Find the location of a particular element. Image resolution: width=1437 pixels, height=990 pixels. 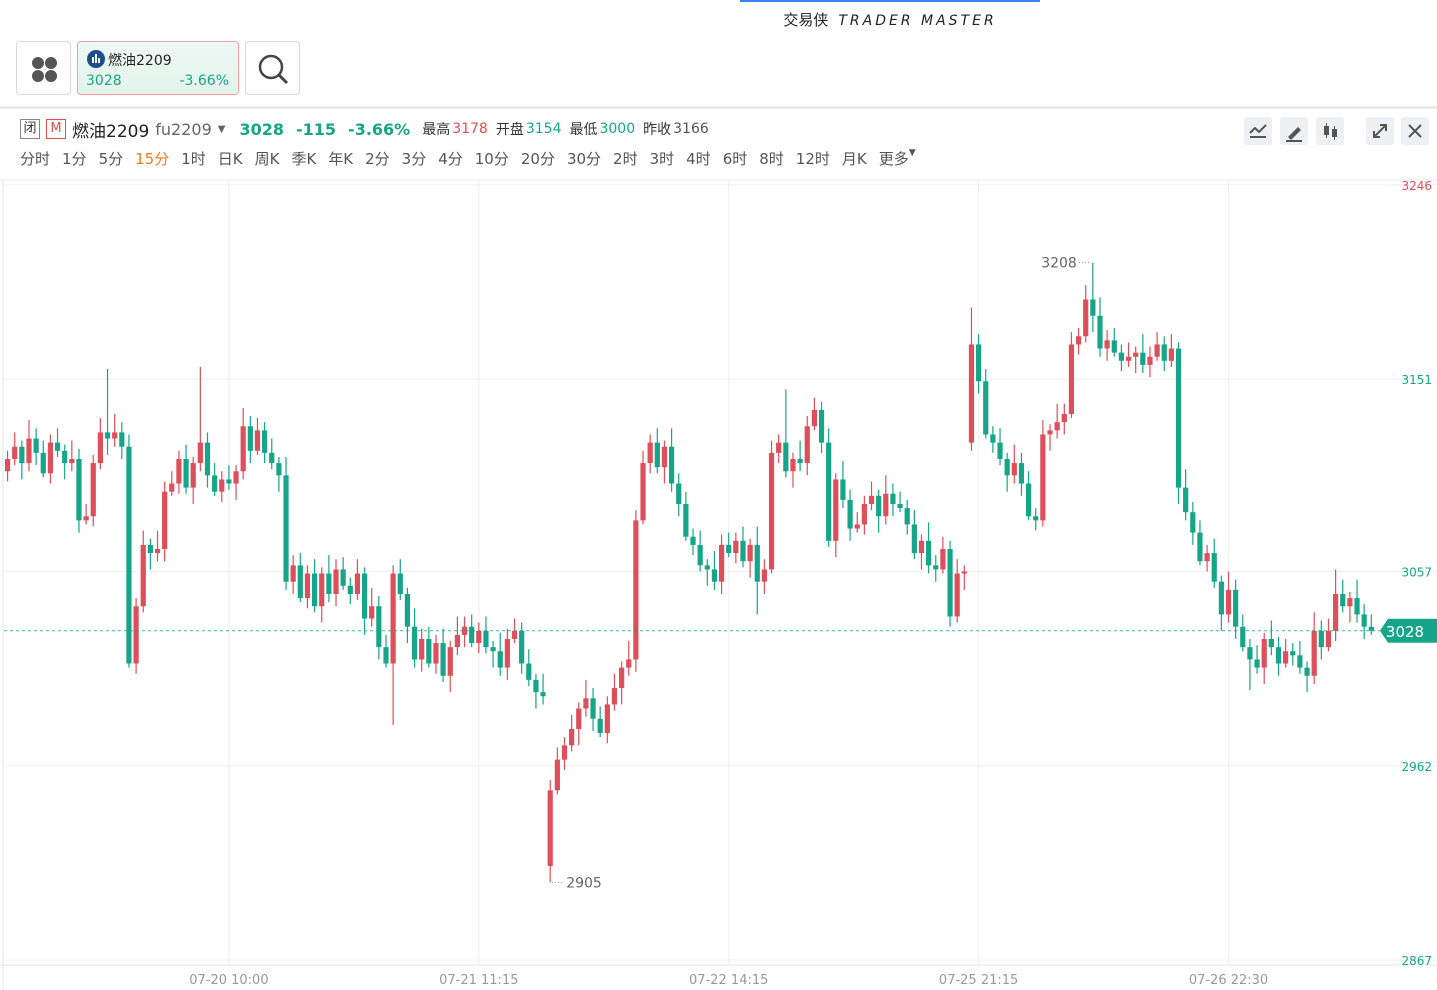

timeframe: 15分 is located at coordinates (152, 159).